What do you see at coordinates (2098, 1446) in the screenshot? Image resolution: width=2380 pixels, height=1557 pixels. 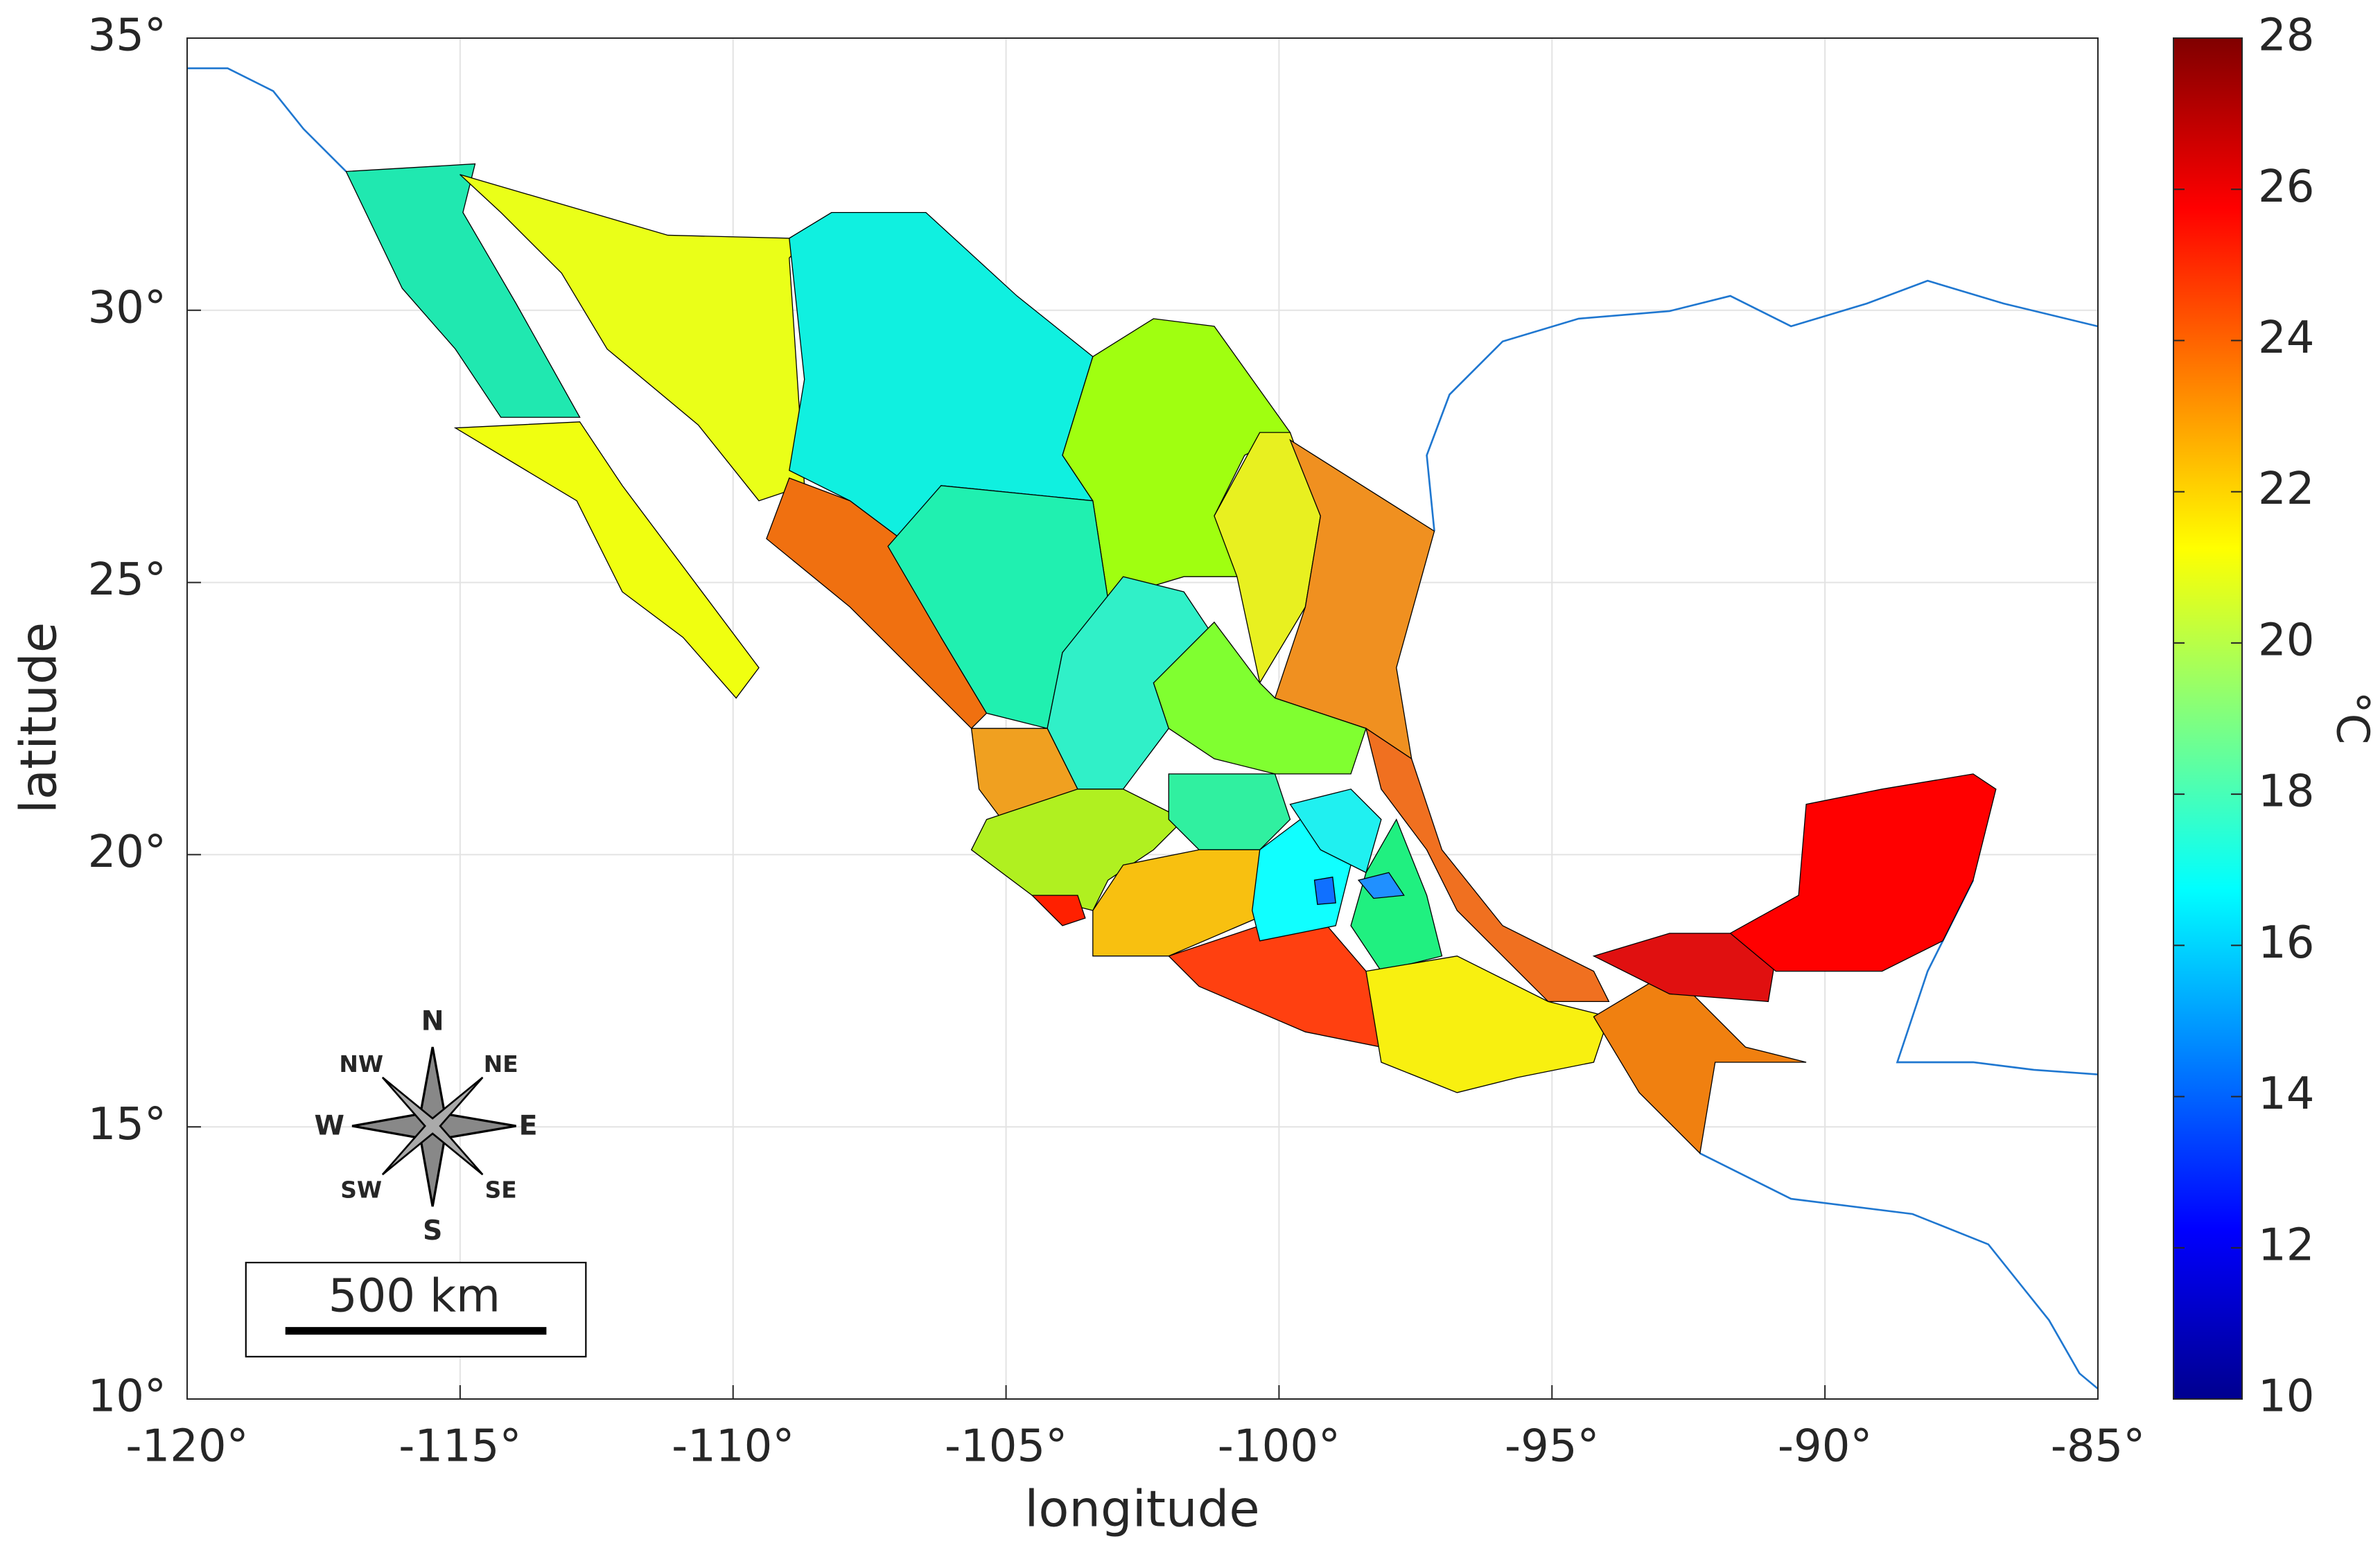 I see `x-tick-label: -85°` at bounding box center [2098, 1446].